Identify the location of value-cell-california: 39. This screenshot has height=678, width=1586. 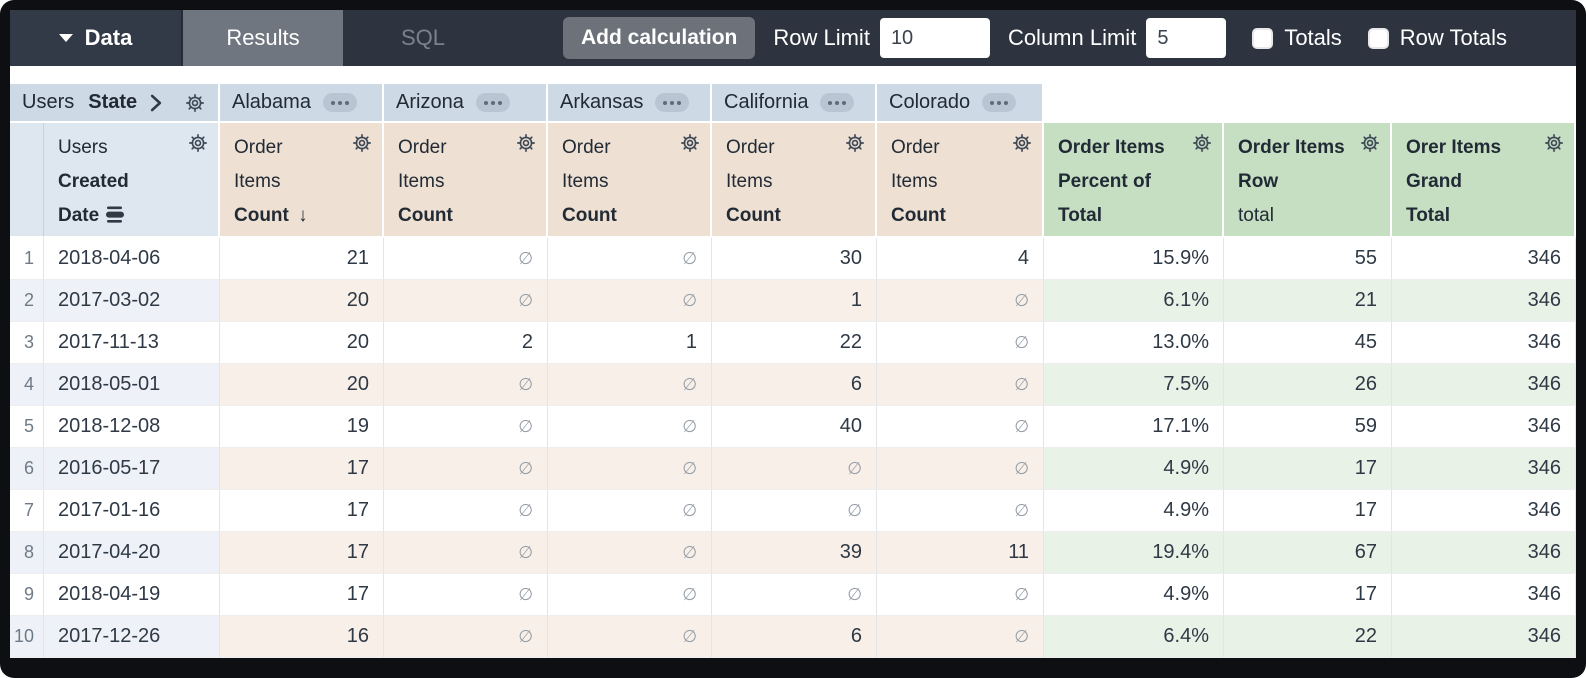
(794, 553).